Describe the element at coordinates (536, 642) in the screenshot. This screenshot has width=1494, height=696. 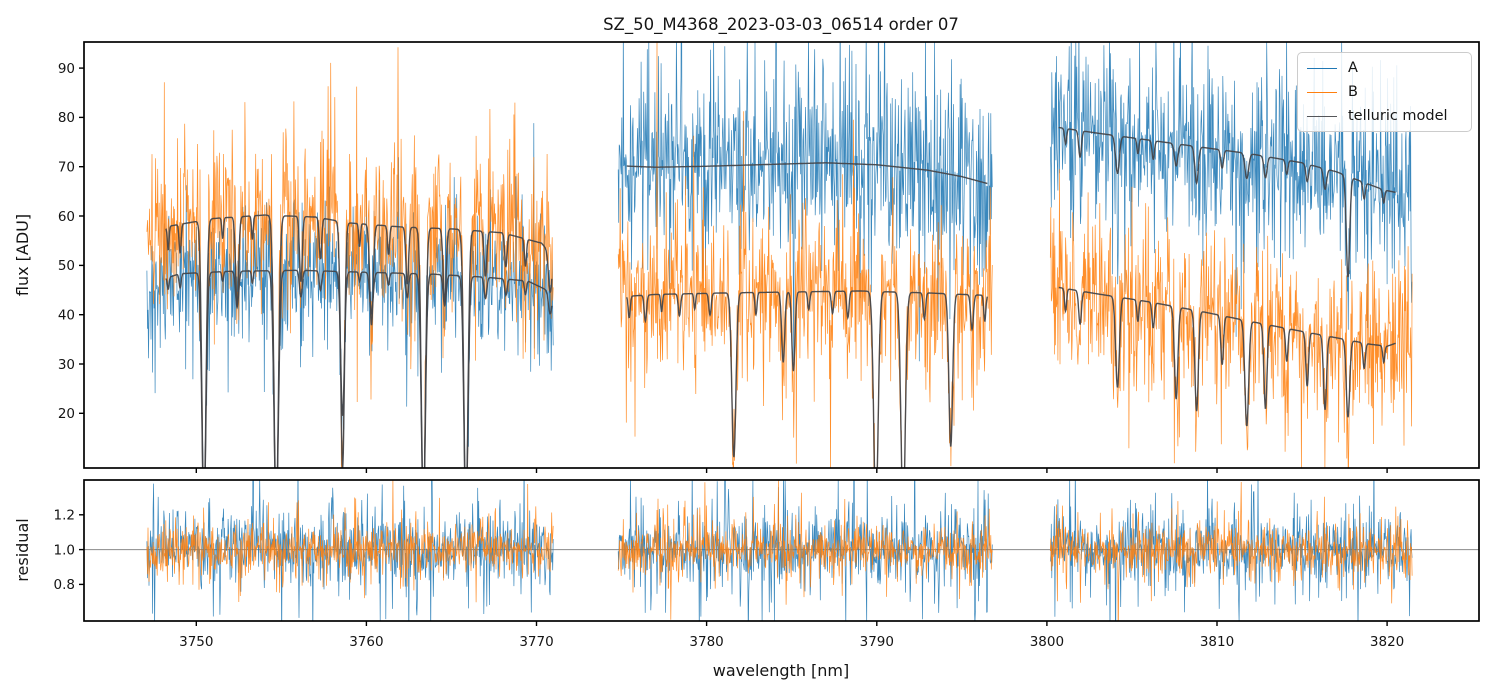
I see `x-tick-label: 3770` at that location.